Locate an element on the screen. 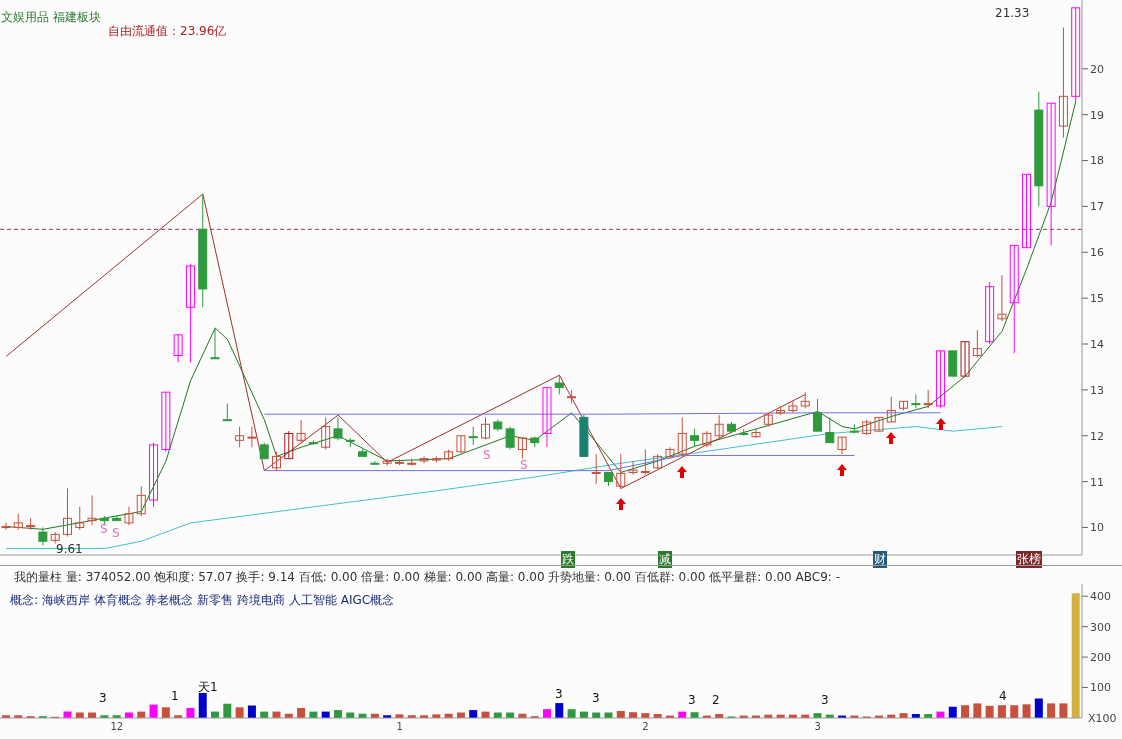 The image size is (1122, 739). y-tick-label: 13 is located at coordinates (1097, 390).